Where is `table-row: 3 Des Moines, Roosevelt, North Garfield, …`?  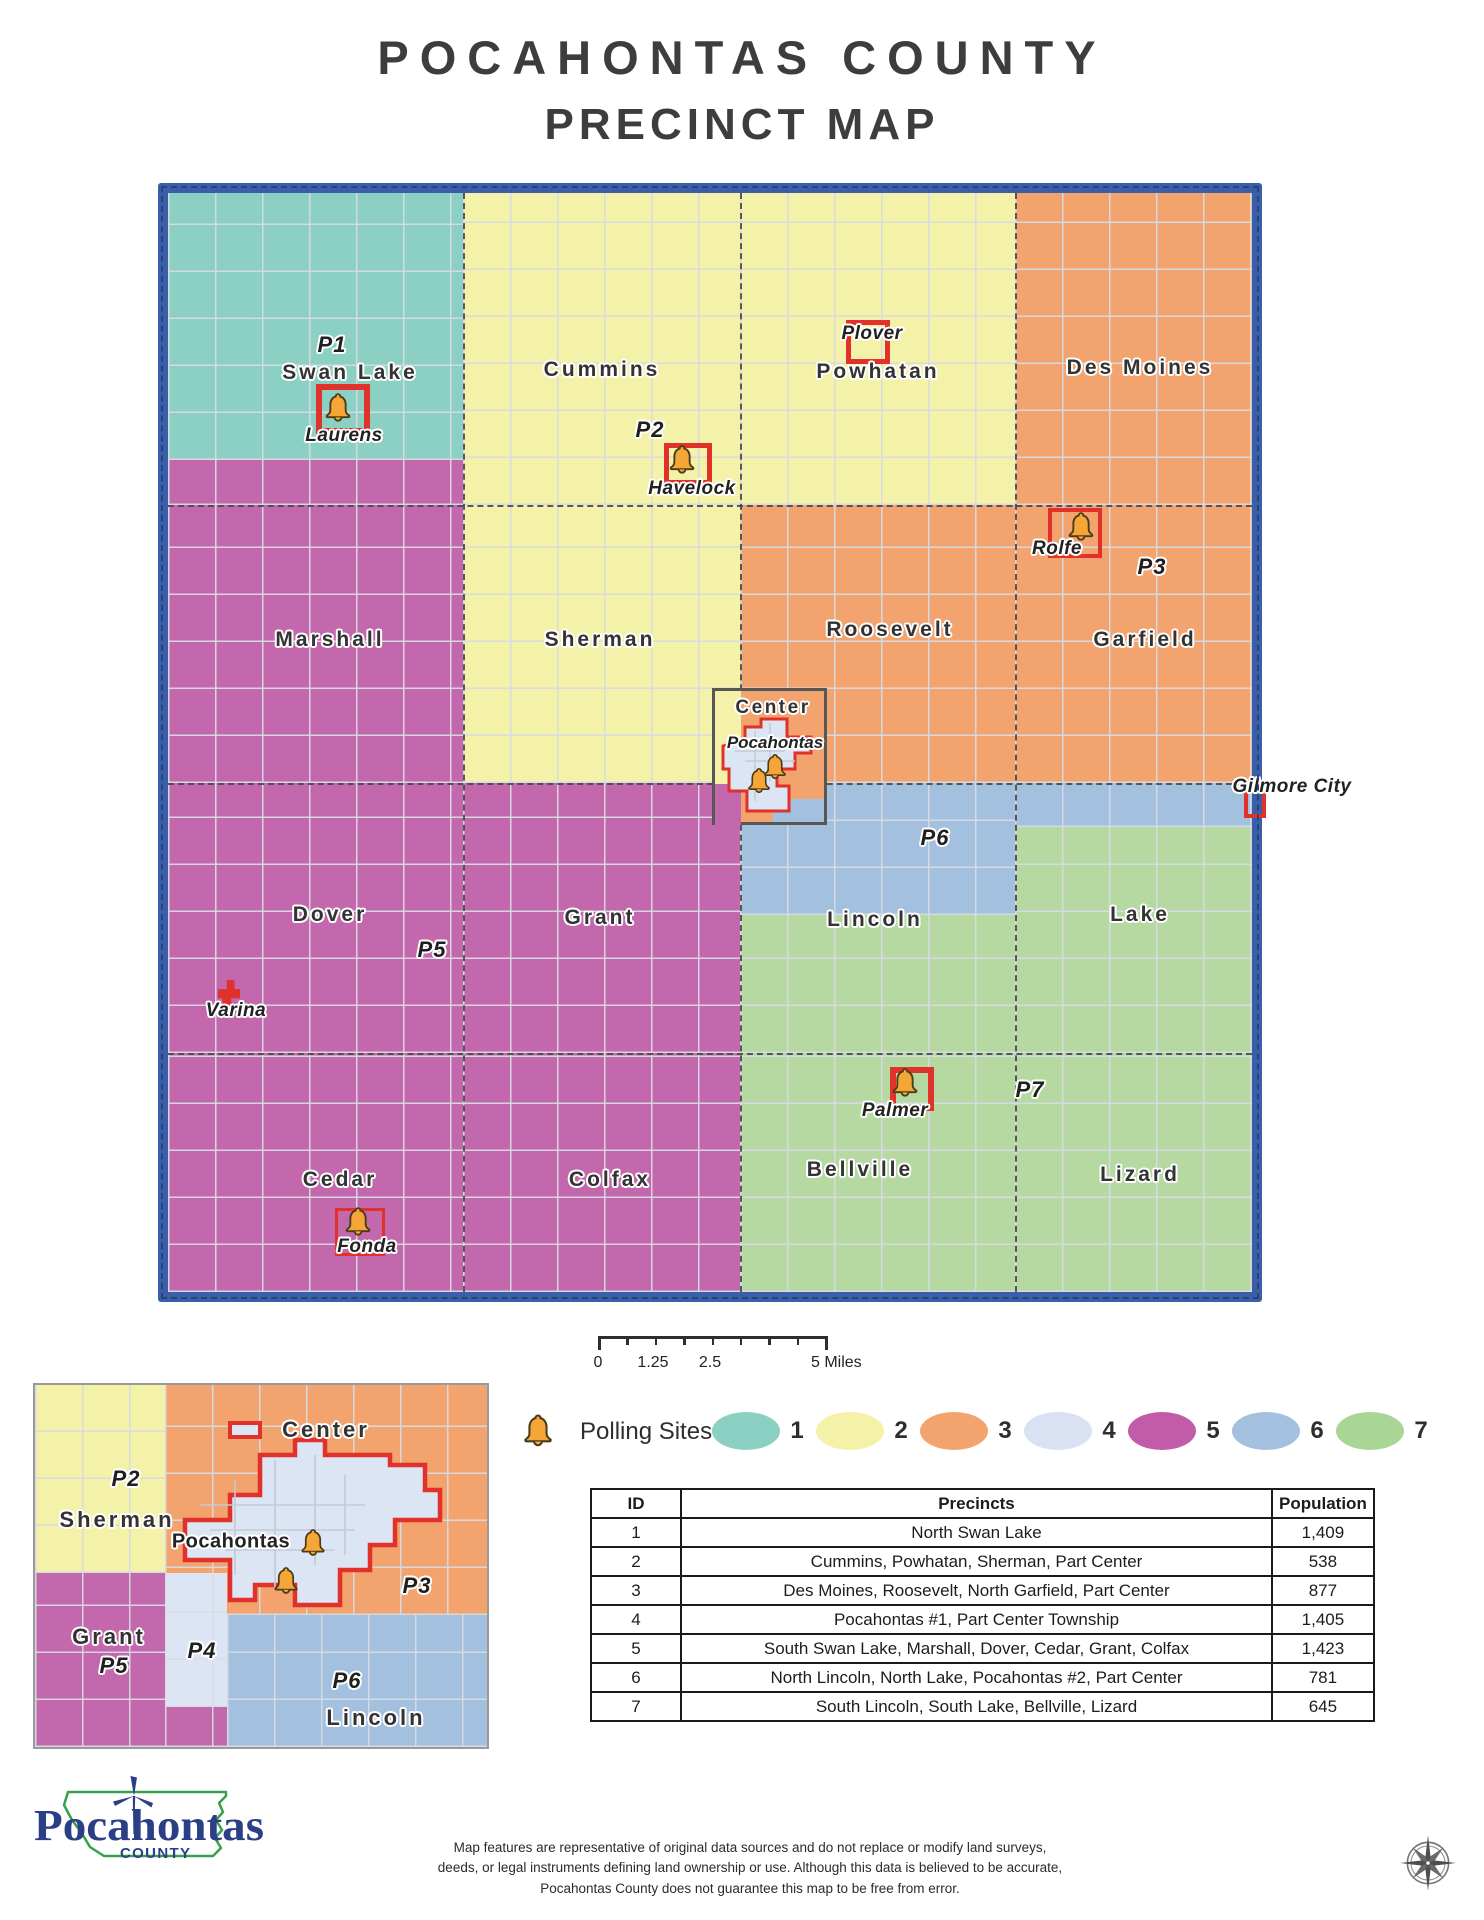
table-row: 3 Des Moines, Roosevelt, North Garfield, … is located at coordinates (982, 1590).